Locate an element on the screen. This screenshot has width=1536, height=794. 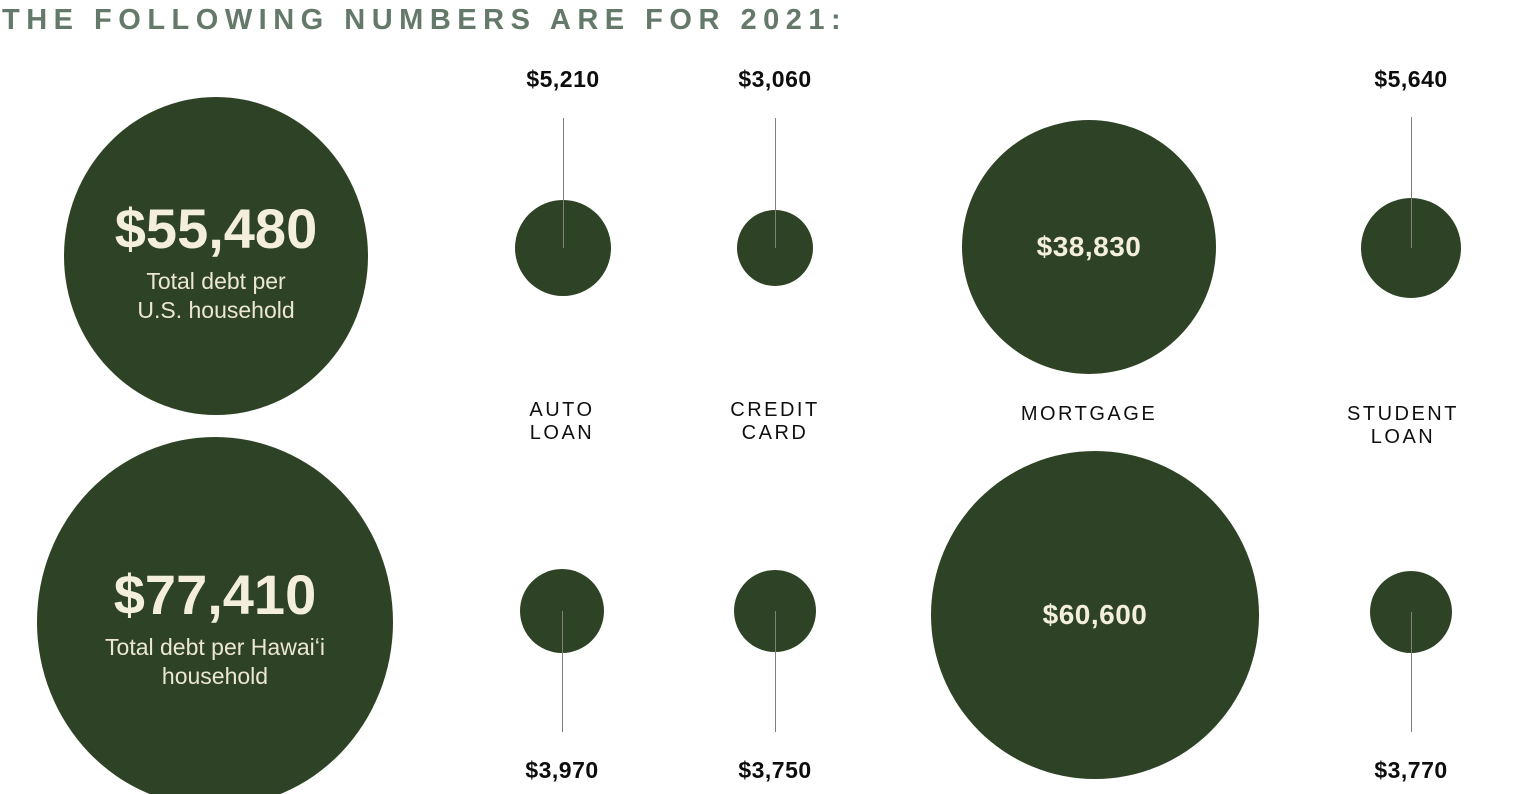
us-mortgage-value: $38,830 is located at coordinates (1089, 246).